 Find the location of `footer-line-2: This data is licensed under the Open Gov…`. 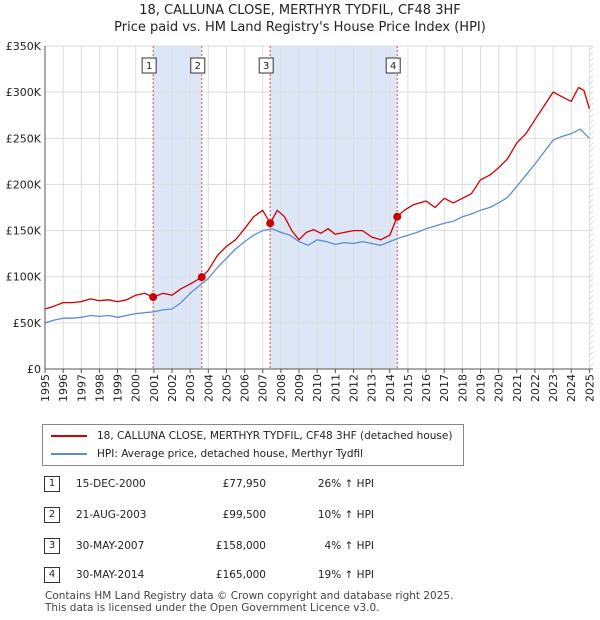

footer-line-2: This data is licensed under the Open Gov… is located at coordinates (212, 608).